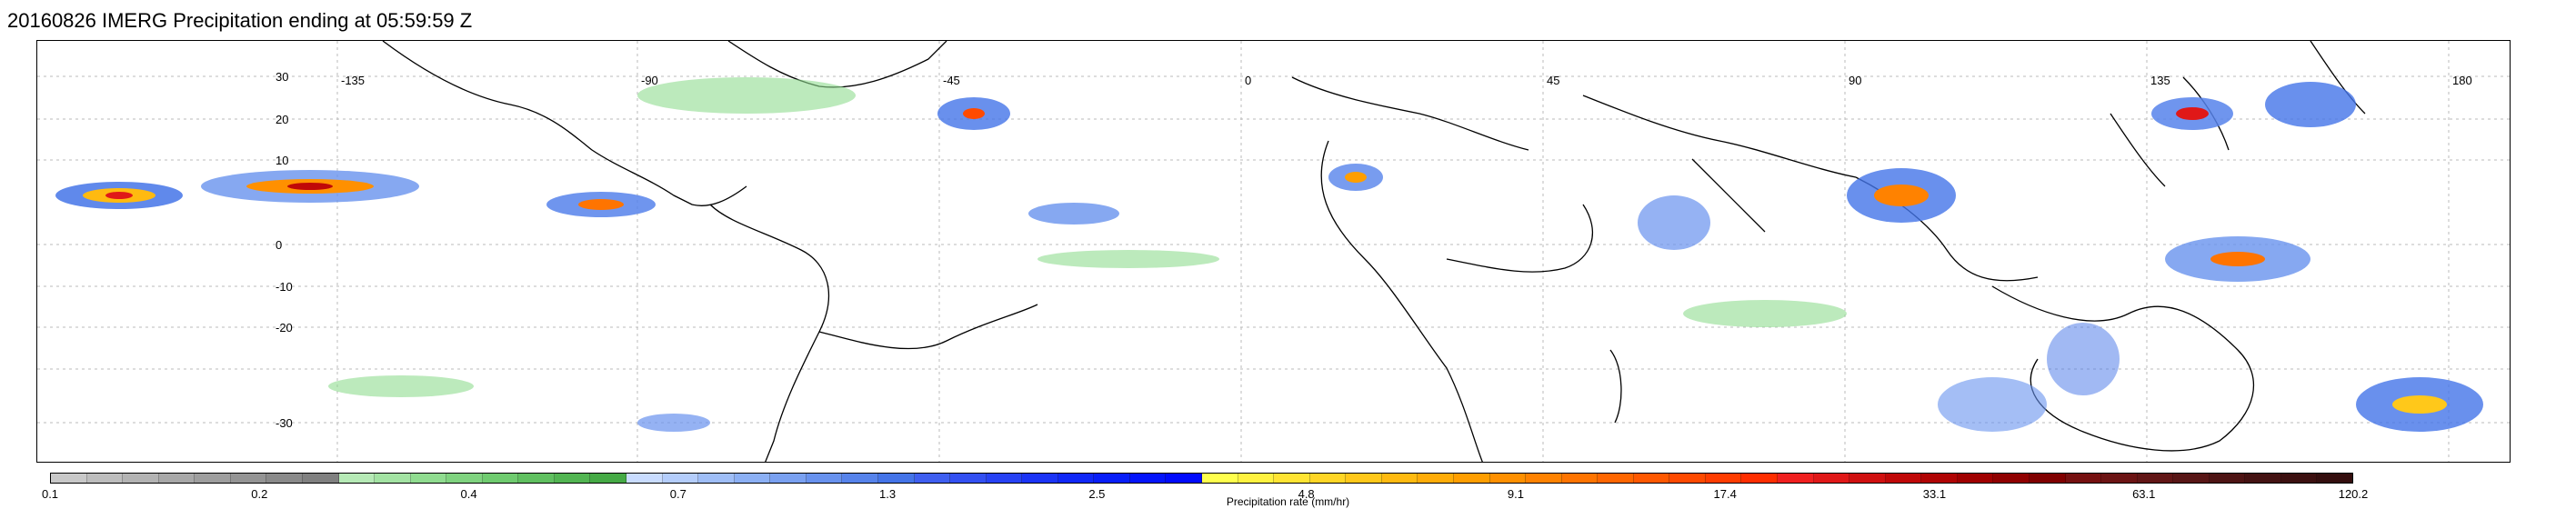 This screenshot has width=2576, height=519. I want to click on colorbar-label: Precipitation rate (mm/hr), so click(1288, 501).